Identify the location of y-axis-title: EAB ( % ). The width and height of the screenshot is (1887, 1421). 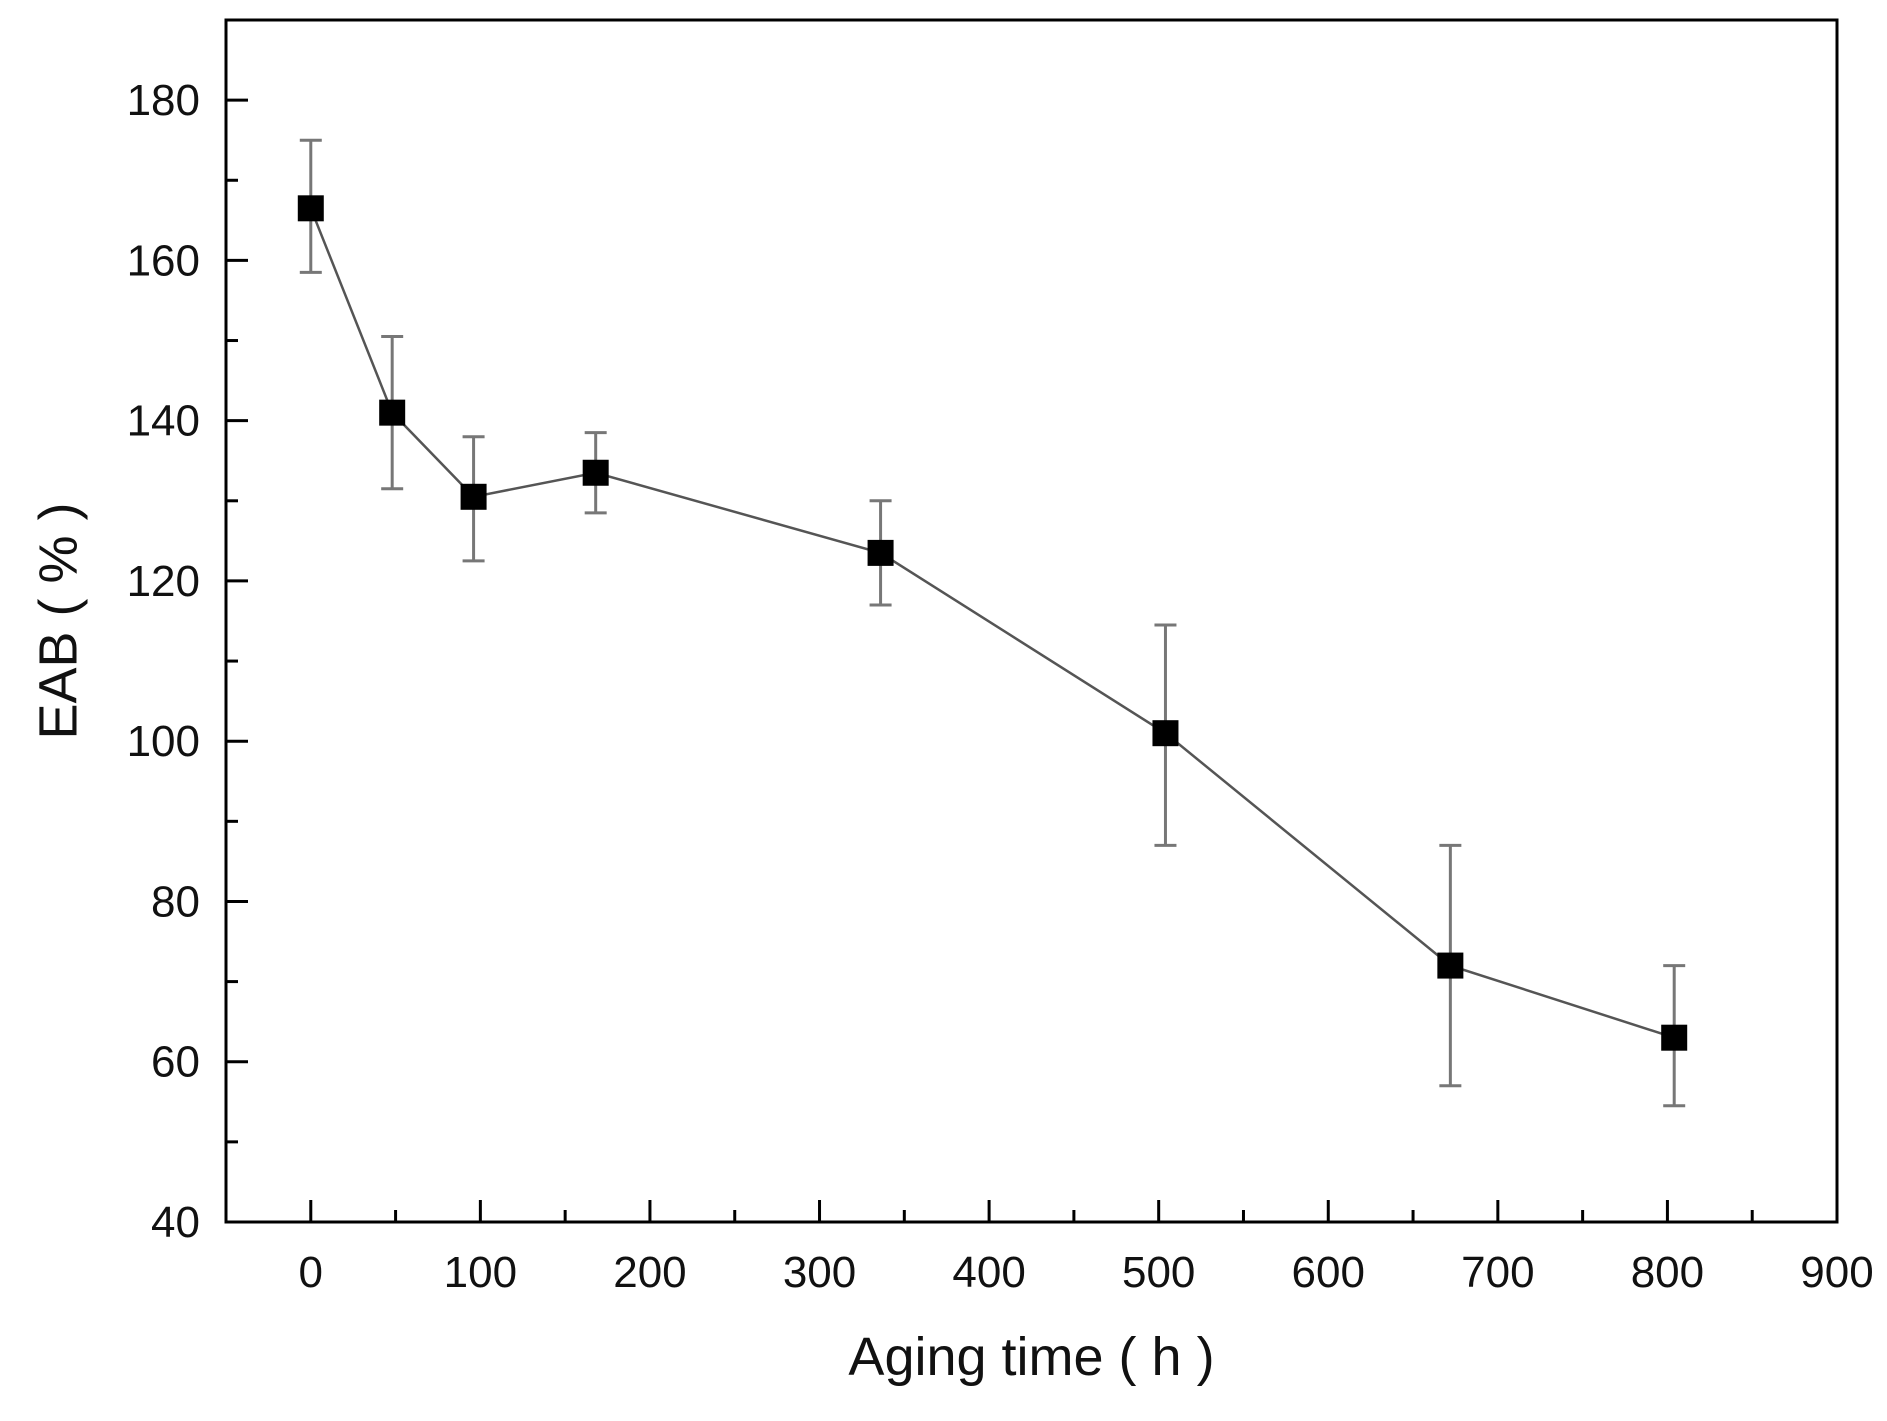
(58, 620).